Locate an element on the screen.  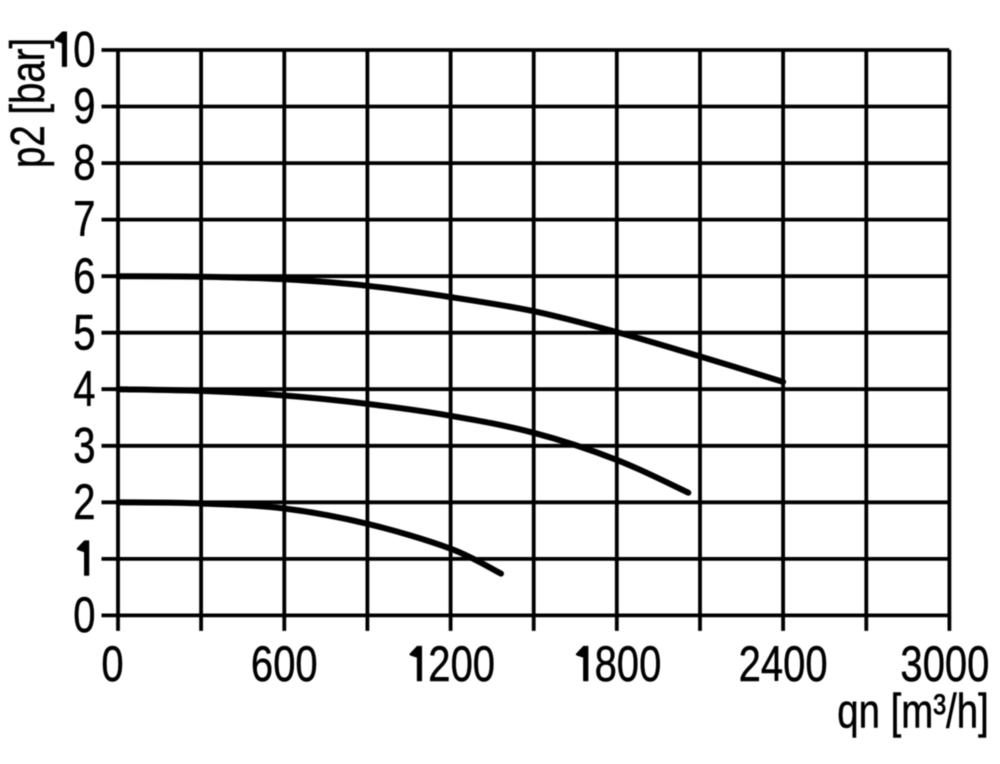
svg-text: p2 [bar] is located at coordinates (28, 103).